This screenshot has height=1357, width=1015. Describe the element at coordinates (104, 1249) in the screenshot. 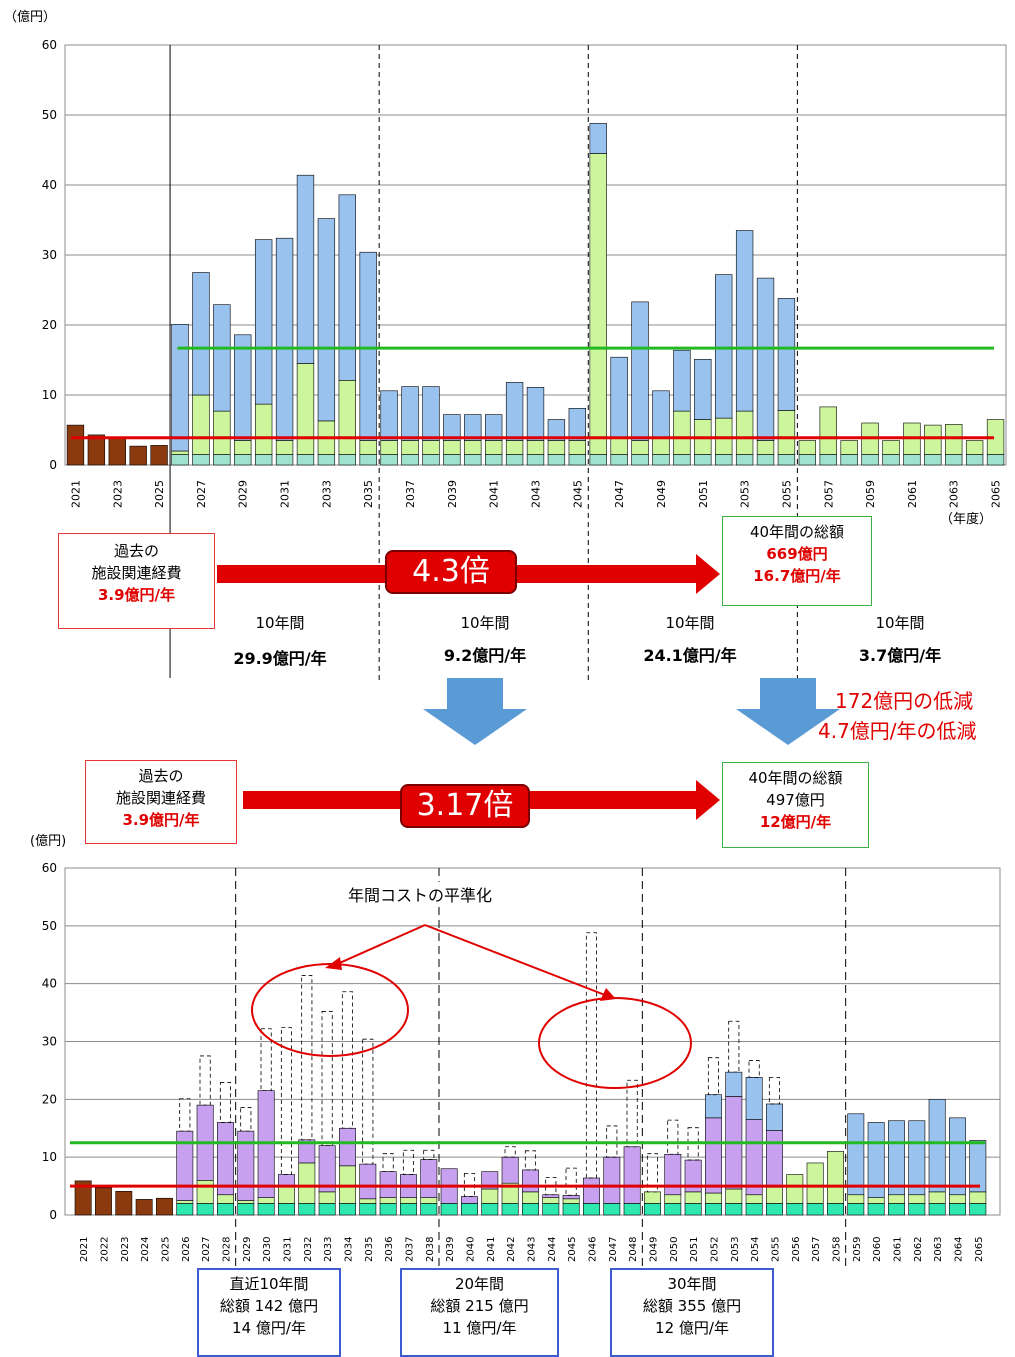

I see `bottom-x-tick-label: 2022` at that location.